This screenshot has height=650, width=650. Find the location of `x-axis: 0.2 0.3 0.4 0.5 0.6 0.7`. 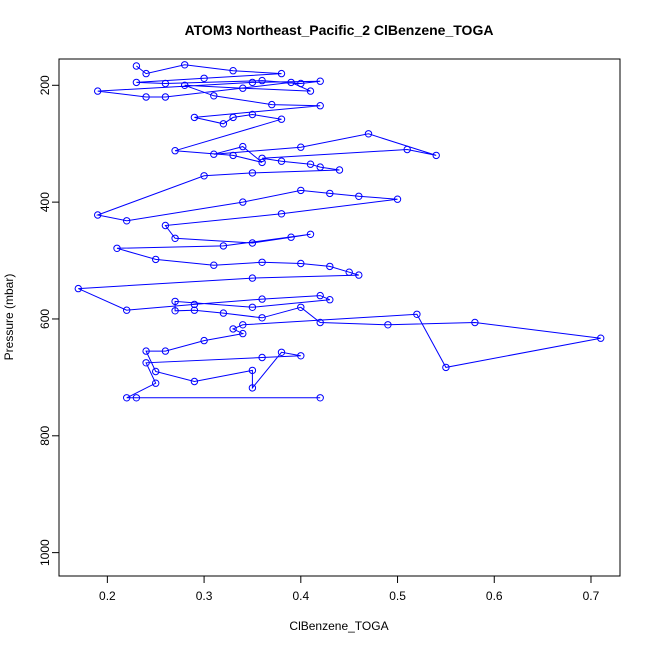

x-axis: 0.2 0.3 0.4 0.5 0.6 0.7 is located at coordinates (349, 589).